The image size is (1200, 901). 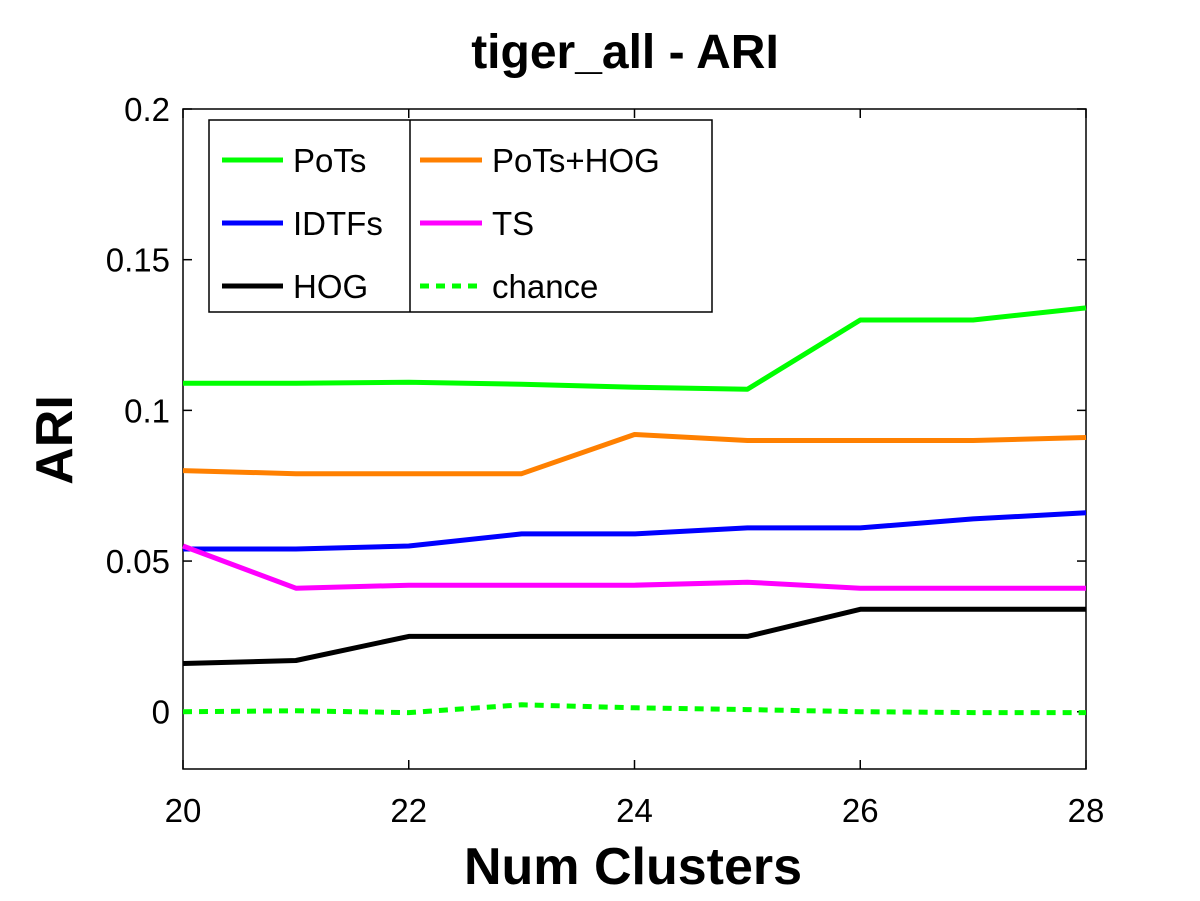 What do you see at coordinates (625, 52) in the screenshot?
I see `chart-title: tiger_all - ARI` at bounding box center [625, 52].